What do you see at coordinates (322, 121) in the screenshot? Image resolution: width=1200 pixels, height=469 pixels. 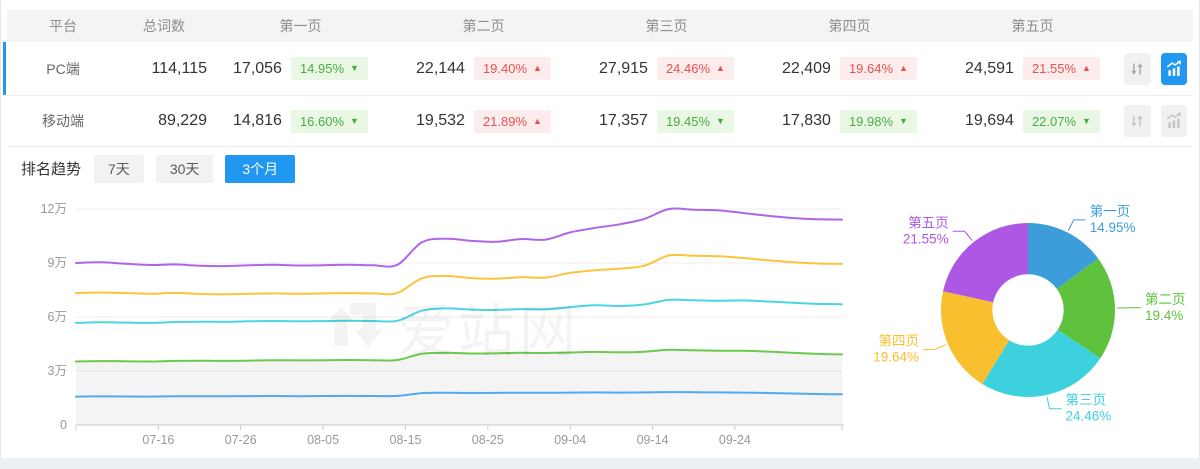 I see `change-percent: 16.60%` at bounding box center [322, 121].